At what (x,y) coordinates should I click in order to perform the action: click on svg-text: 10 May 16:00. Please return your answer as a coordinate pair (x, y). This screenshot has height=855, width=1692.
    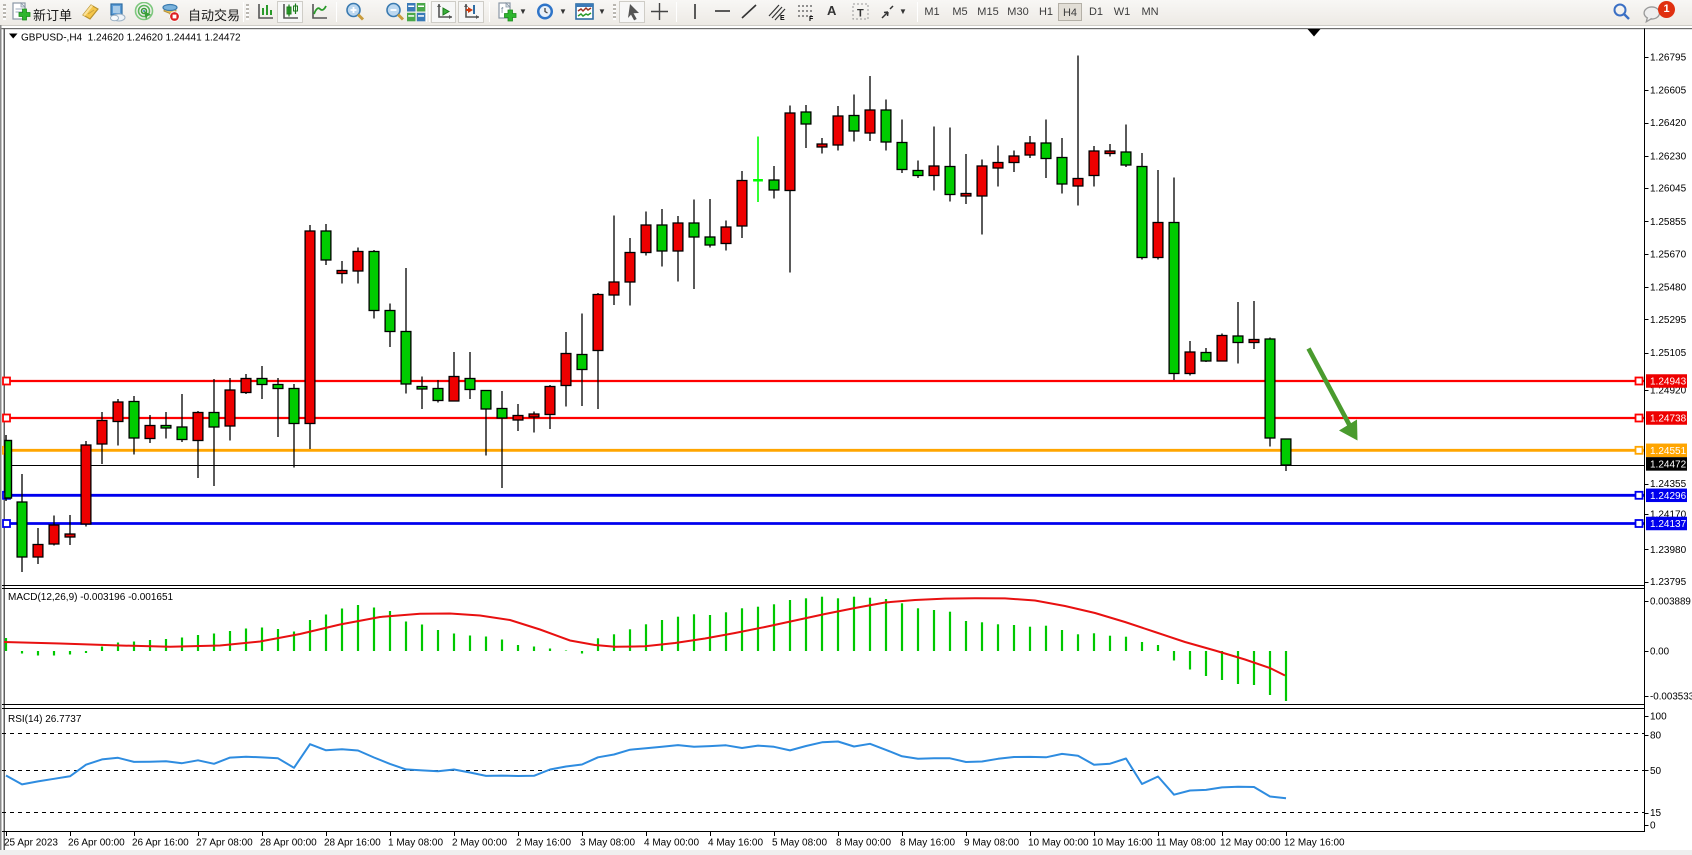
    Looking at the image, I should click on (1122, 843).